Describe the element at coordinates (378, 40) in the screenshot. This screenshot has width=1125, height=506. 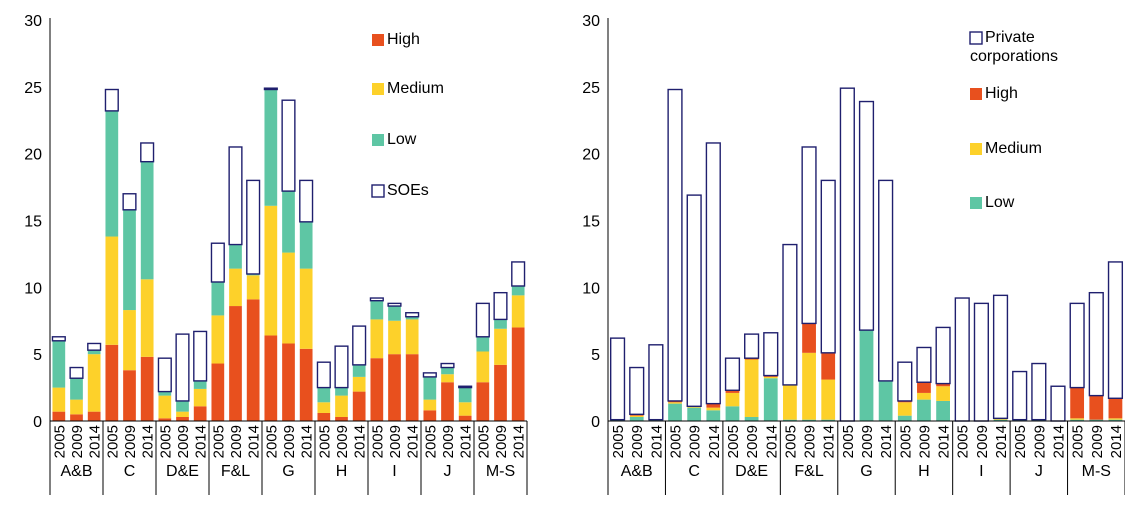
I see `legend-swatch-high` at that location.